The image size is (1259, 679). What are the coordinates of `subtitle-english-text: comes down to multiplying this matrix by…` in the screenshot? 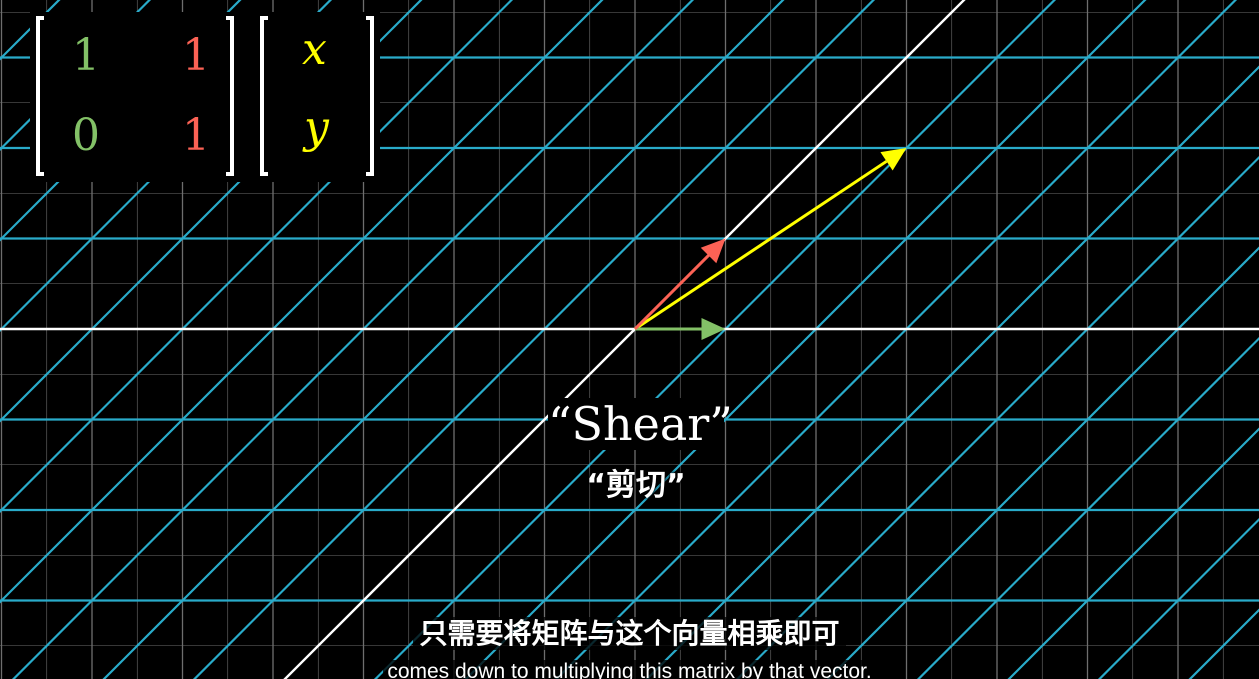 It's located at (629, 669).